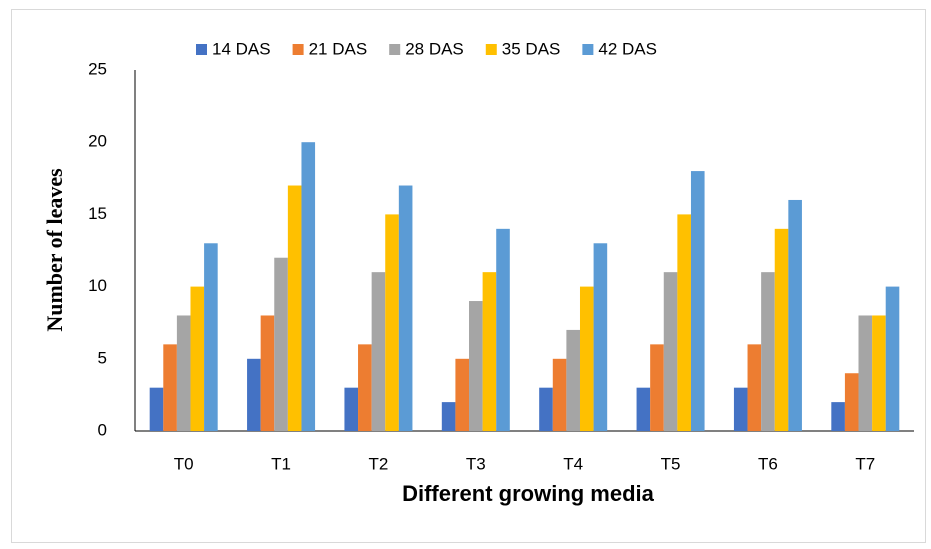 The height and width of the screenshot is (549, 931). Describe the element at coordinates (338, 48) in the screenshot. I see `legend-label: 21 DAS` at that location.